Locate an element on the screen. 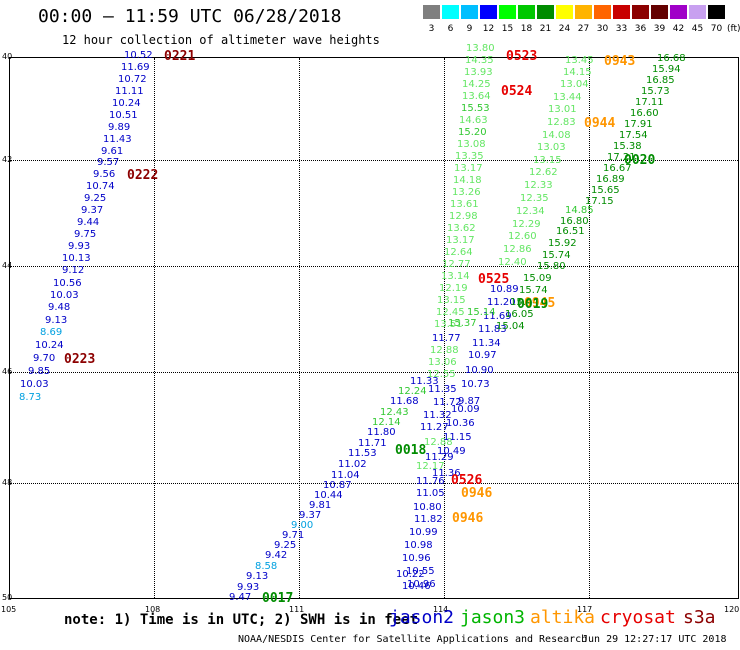 The image size is (740, 650). wave-height-value: 16.51 is located at coordinates (570, 231).